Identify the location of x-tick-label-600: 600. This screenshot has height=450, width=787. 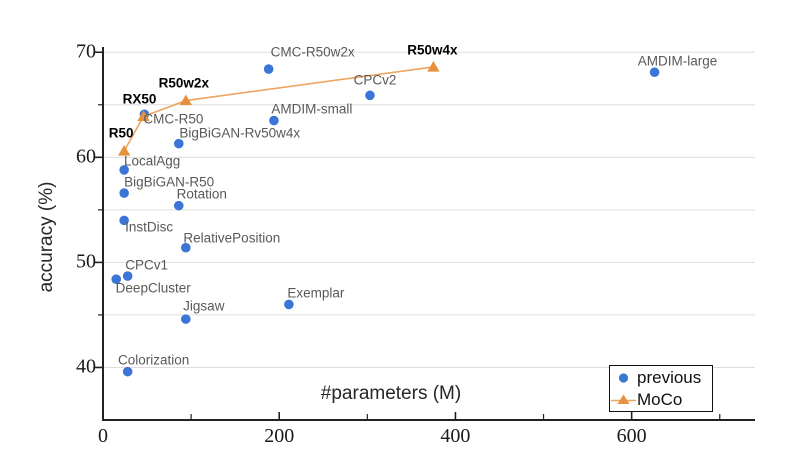
(631, 436).